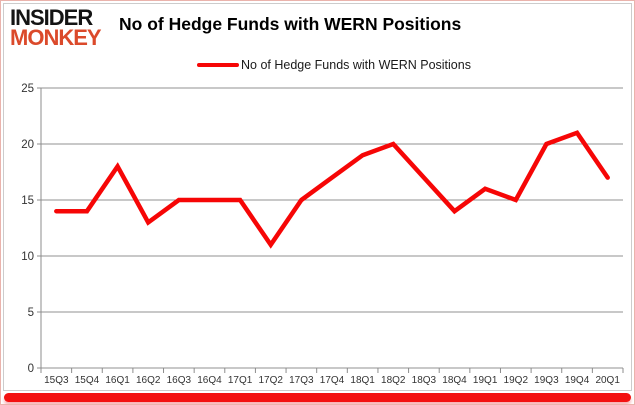  What do you see at coordinates (117, 380) in the screenshot?
I see `x-axis-label: 16Q1` at bounding box center [117, 380].